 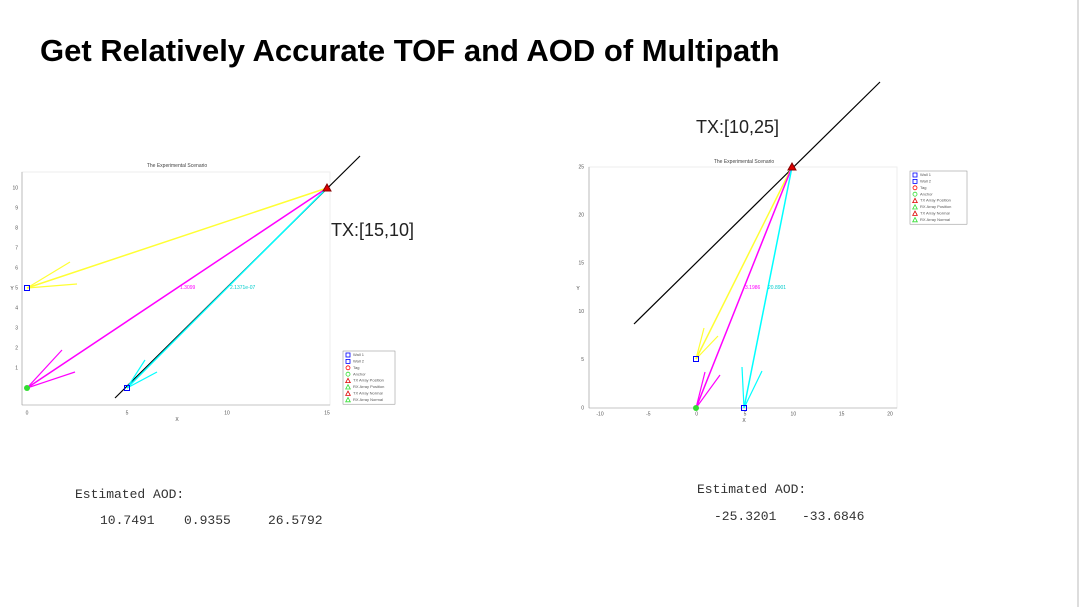 I want to click on legend-label: TX Array Normal, so click(x=368, y=392).